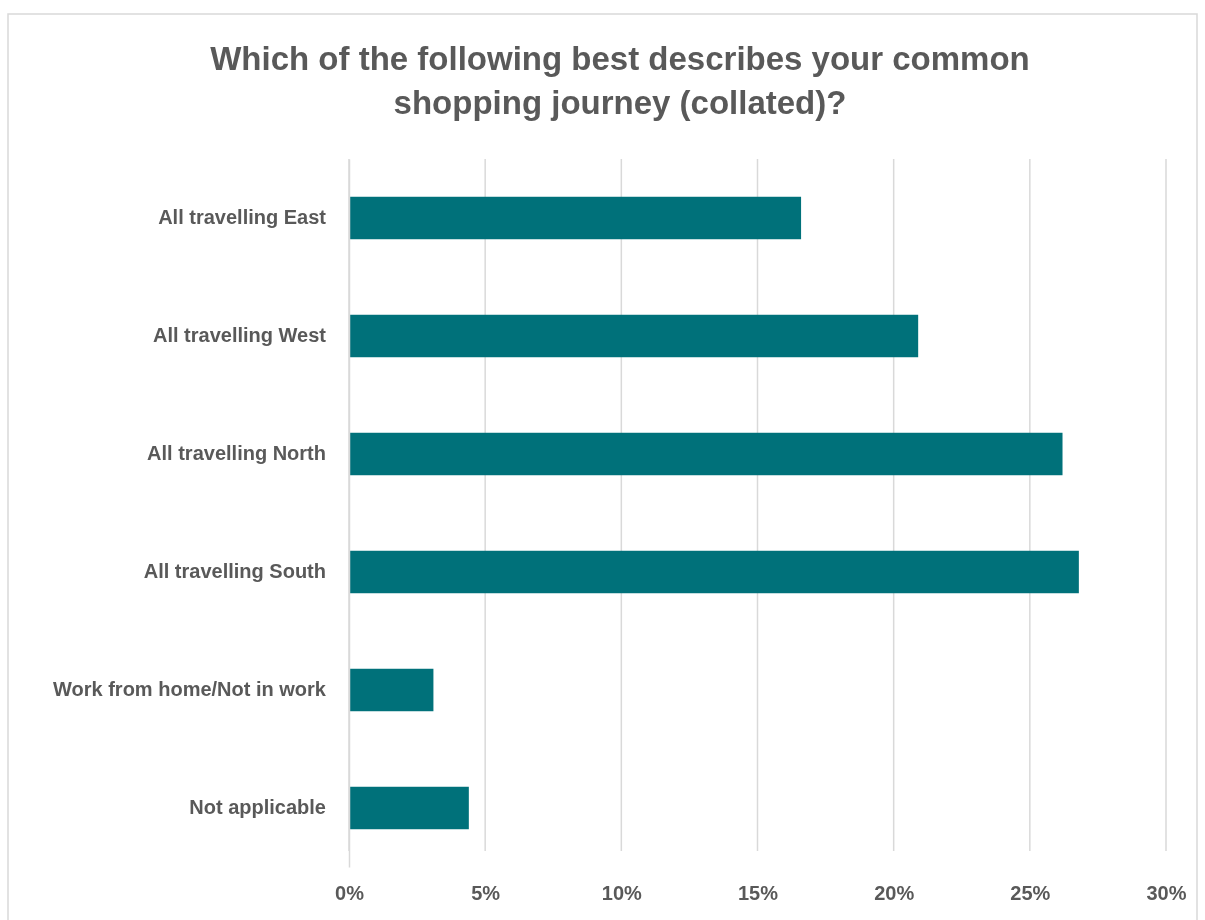  I want to click on x-tick-label: 5%, so click(486, 893).